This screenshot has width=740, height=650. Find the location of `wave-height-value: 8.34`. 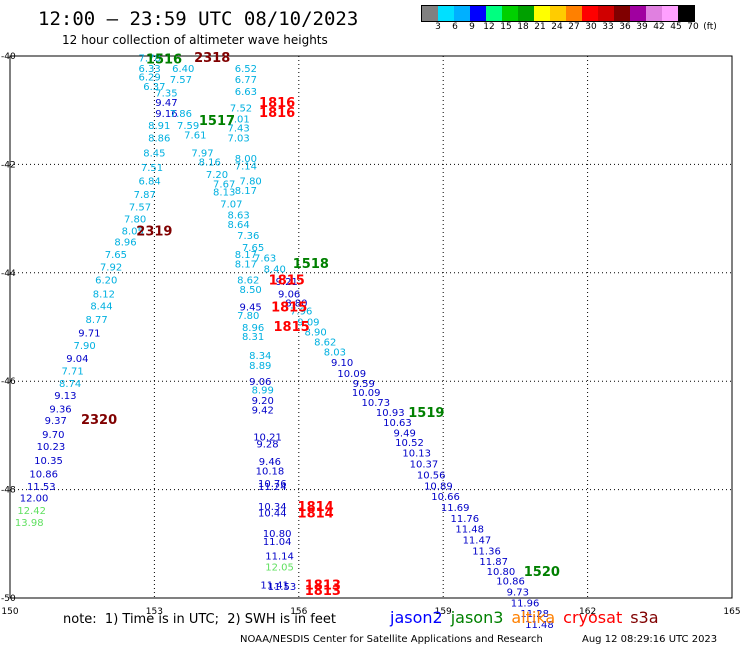

wave-height-value: 8.34 is located at coordinates (260, 356).